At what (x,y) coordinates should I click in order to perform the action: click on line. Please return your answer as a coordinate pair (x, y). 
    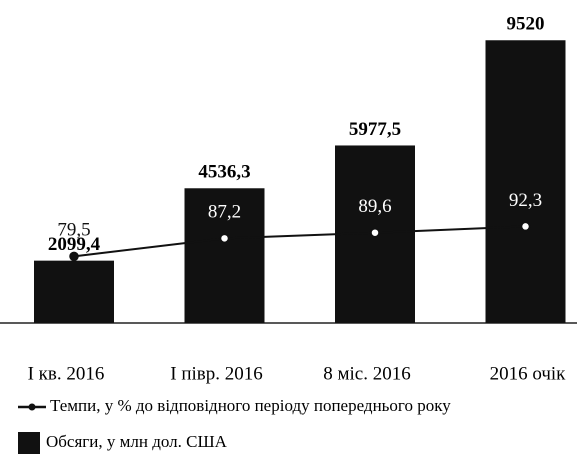
    Looking at the image, I should click on (299, 241).